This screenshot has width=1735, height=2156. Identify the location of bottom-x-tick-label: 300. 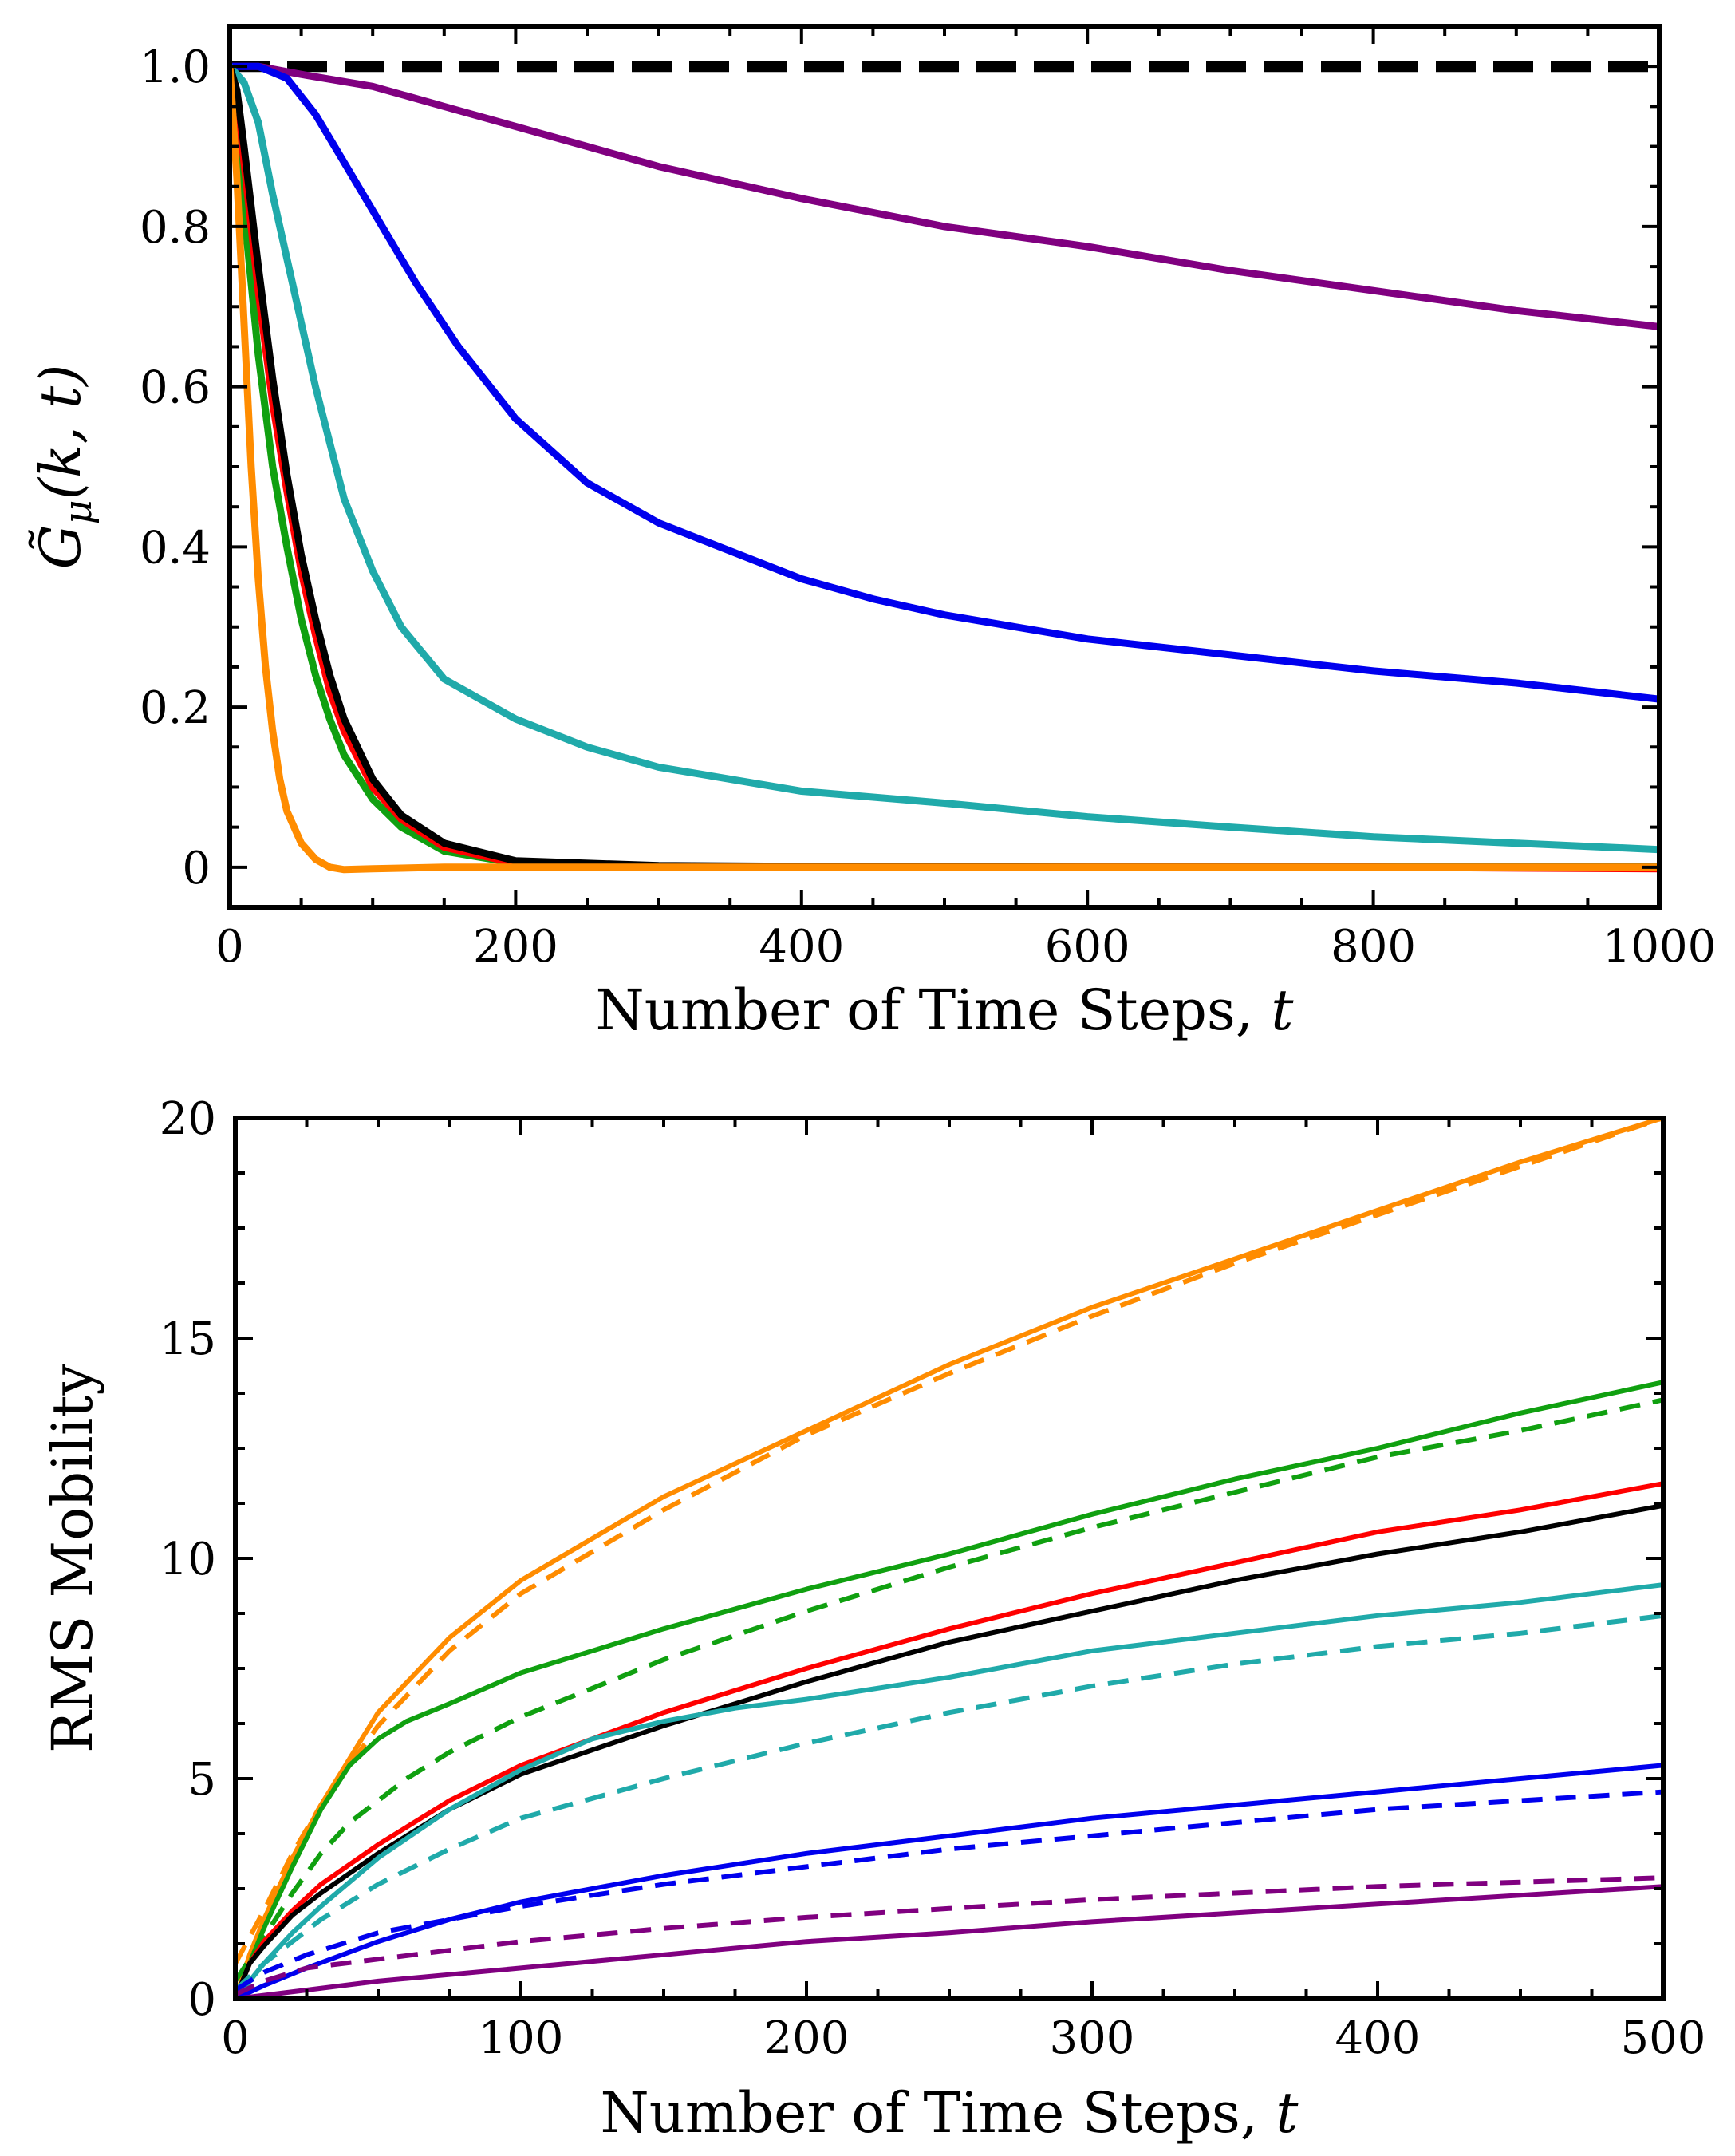
(1092, 2038).